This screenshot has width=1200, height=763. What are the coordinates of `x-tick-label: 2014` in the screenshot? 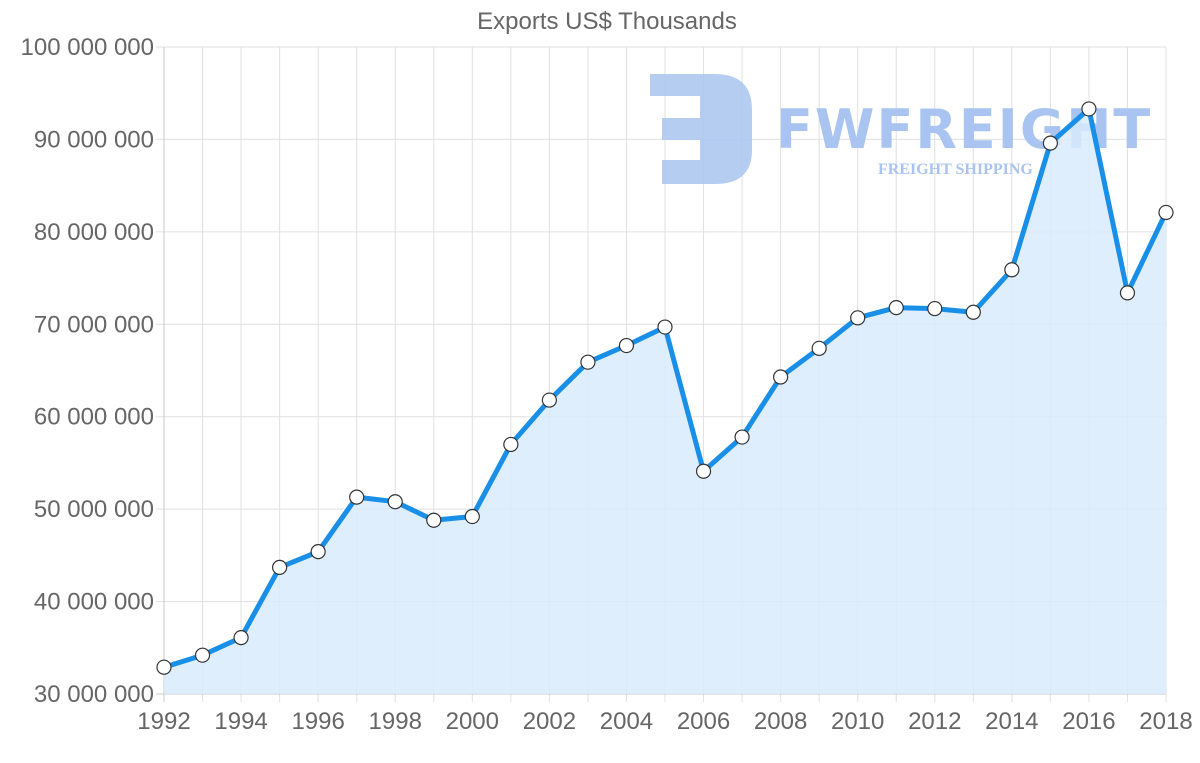 It's located at (1011, 721).